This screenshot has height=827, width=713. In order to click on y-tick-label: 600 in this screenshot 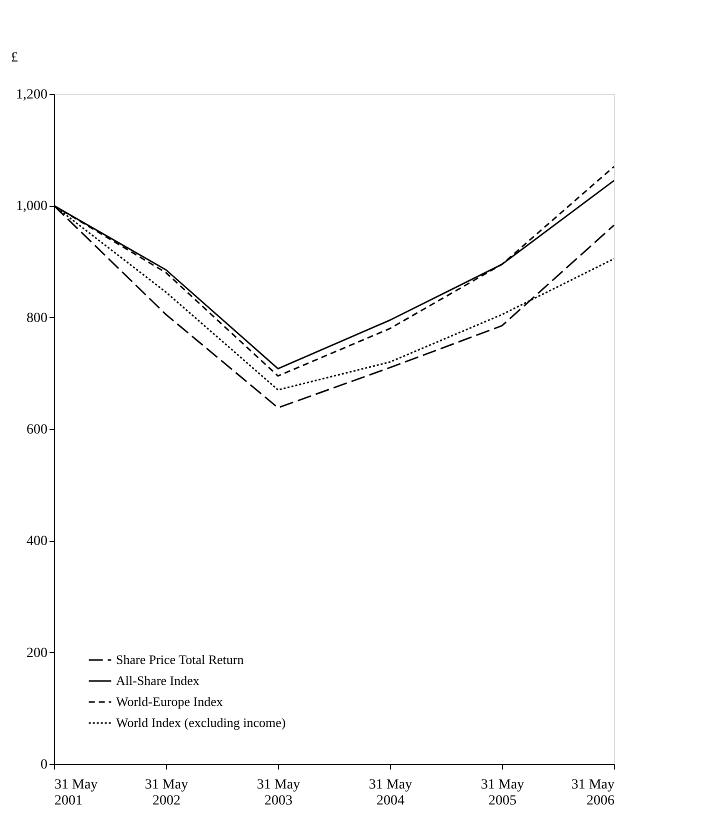, I will do `click(37, 430)`.